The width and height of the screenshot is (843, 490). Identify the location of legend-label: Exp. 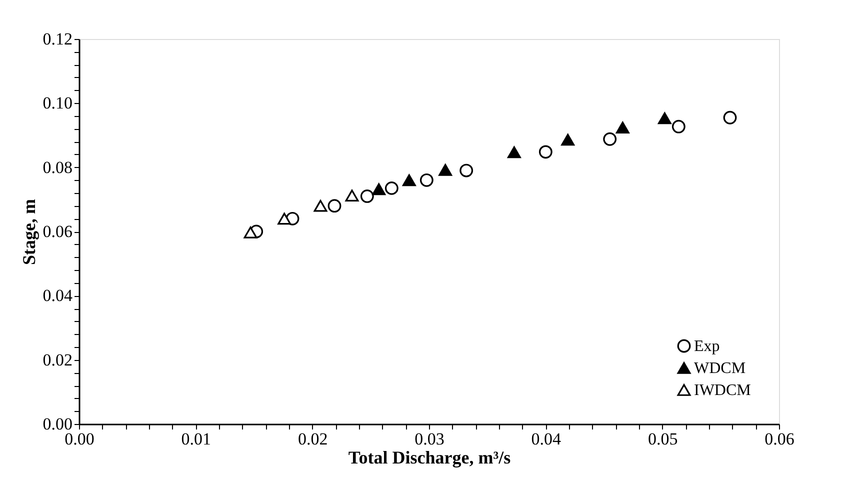
(707, 346).